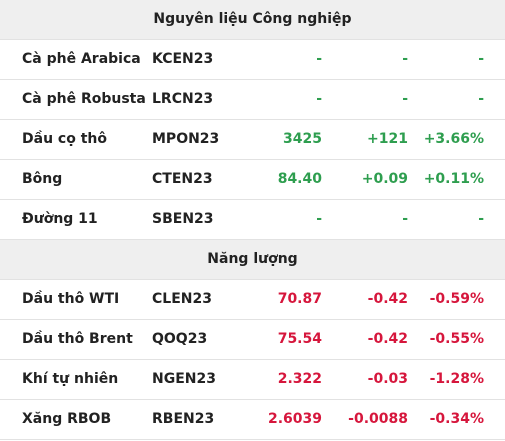 The height and width of the screenshot is (441, 505). I want to click on commodity-name: Dầu thô Brent, so click(77, 339).